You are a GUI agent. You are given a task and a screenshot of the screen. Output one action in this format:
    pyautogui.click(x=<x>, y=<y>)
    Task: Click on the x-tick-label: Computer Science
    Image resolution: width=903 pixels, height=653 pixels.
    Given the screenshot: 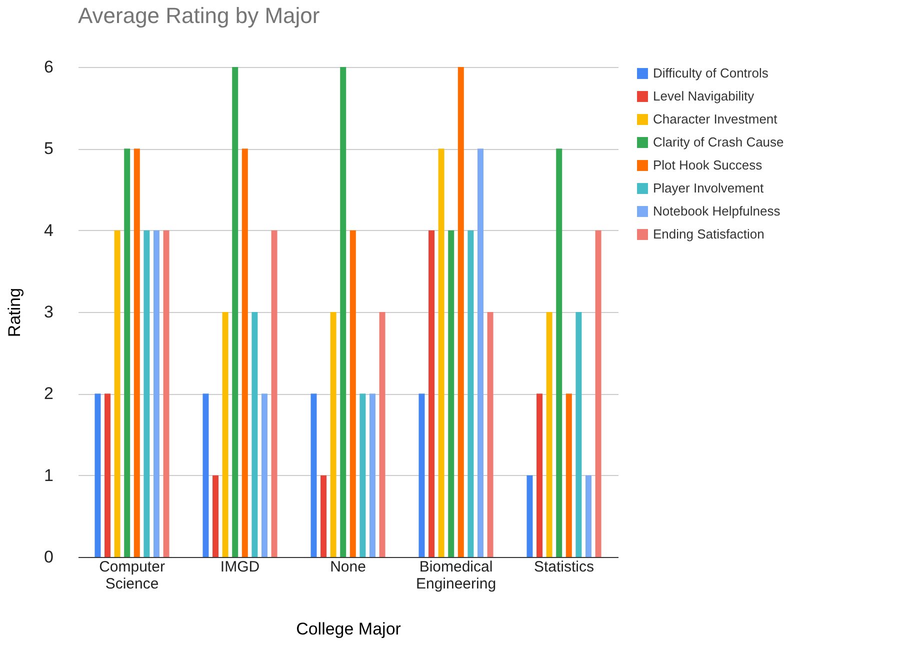 What is the action you would take?
    pyautogui.click(x=132, y=575)
    